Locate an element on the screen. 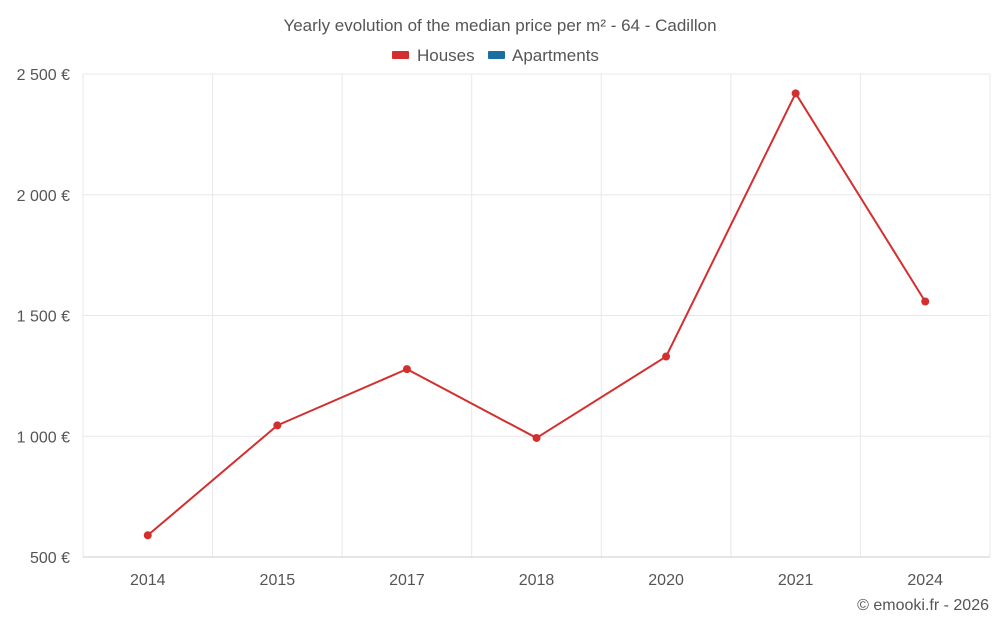 The image size is (1000, 625). x-tick-label: 2024 is located at coordinates (925, 580).